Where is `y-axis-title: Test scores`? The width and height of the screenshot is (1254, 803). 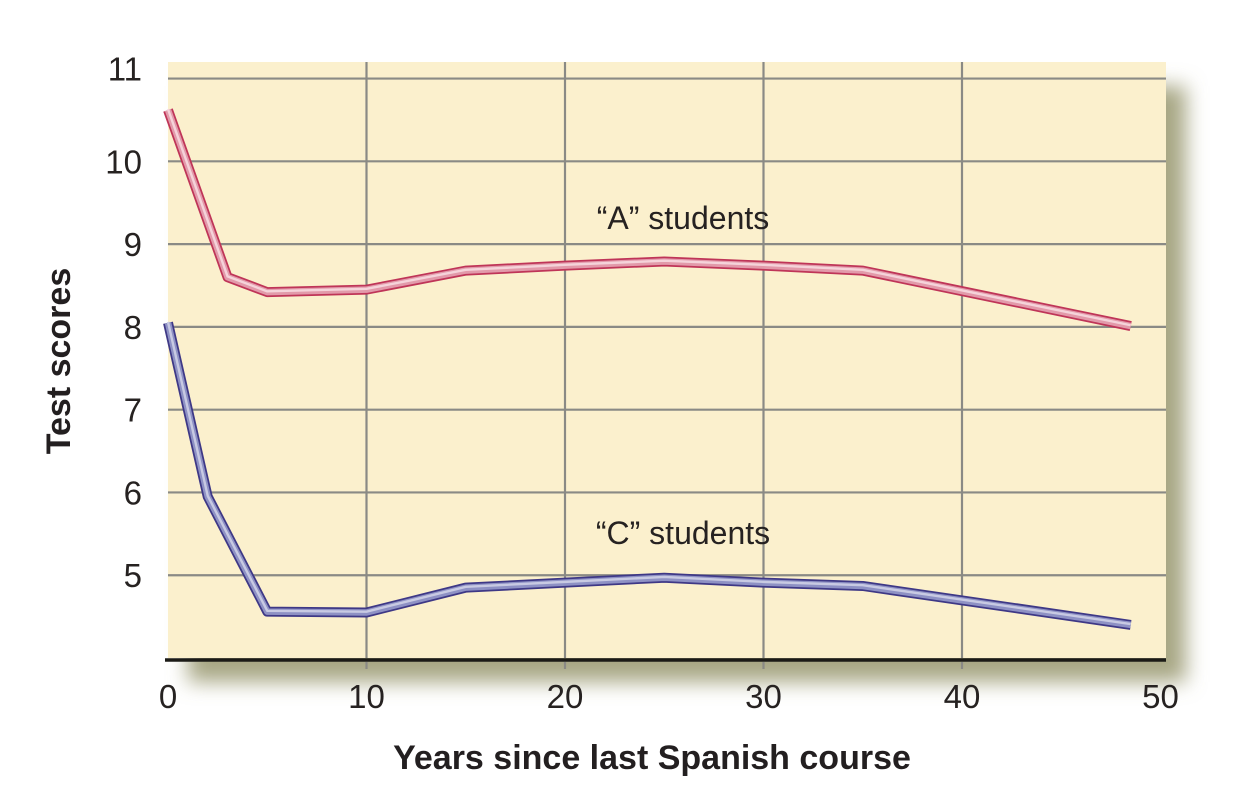
y-axis-title: Test scores is located at coordinates (59, 361).